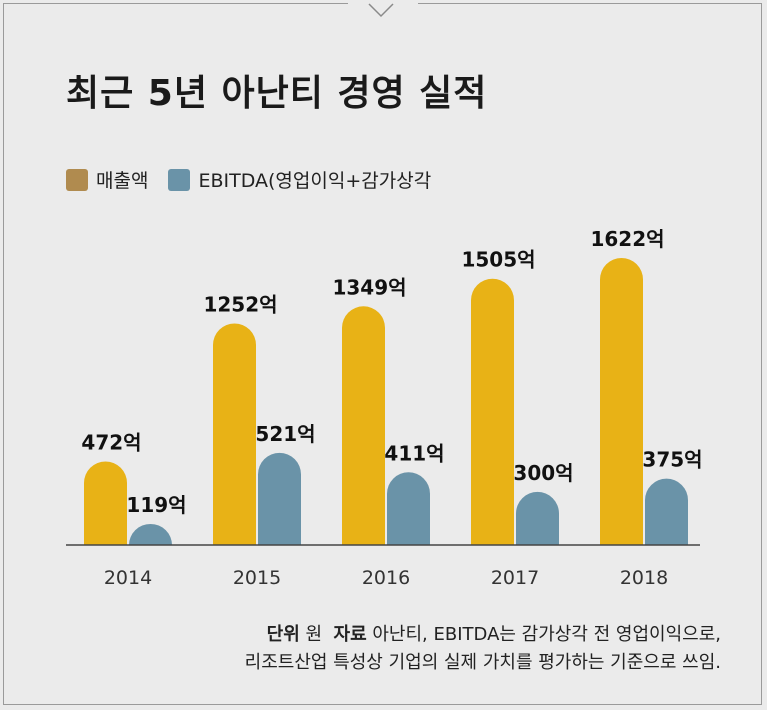  Describe the element at coordinates (621, 401) in the screenshot. I see `bar-revenue-2018` at that location.